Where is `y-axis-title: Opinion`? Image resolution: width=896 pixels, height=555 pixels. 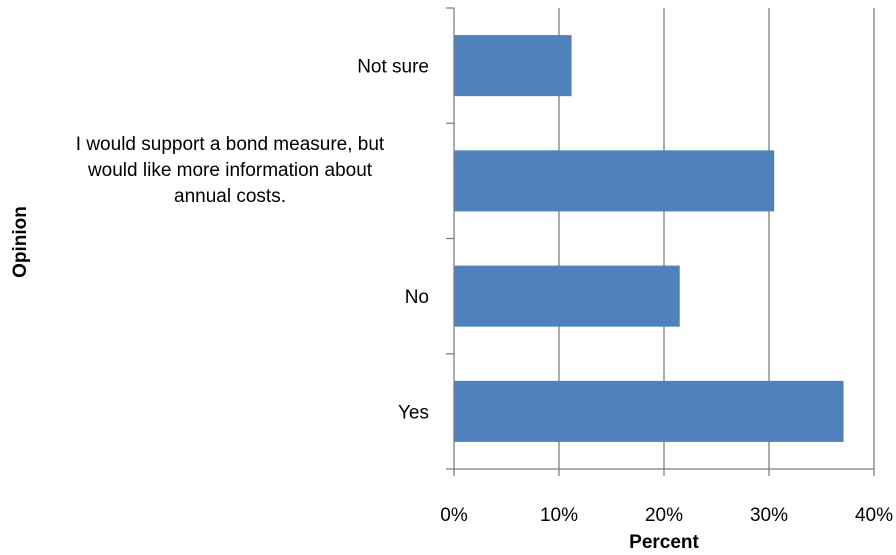
y-axis-title: Opinion is located at coordinates (20, 242).